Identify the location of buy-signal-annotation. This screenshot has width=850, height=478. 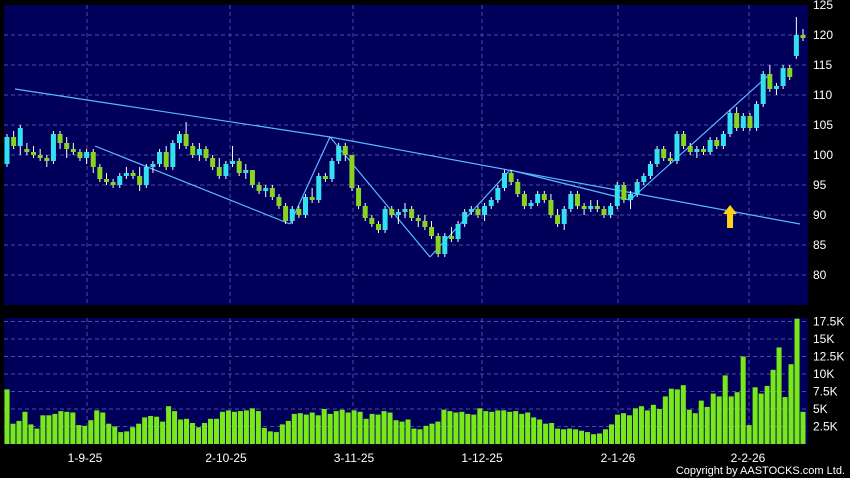
(730, 216).